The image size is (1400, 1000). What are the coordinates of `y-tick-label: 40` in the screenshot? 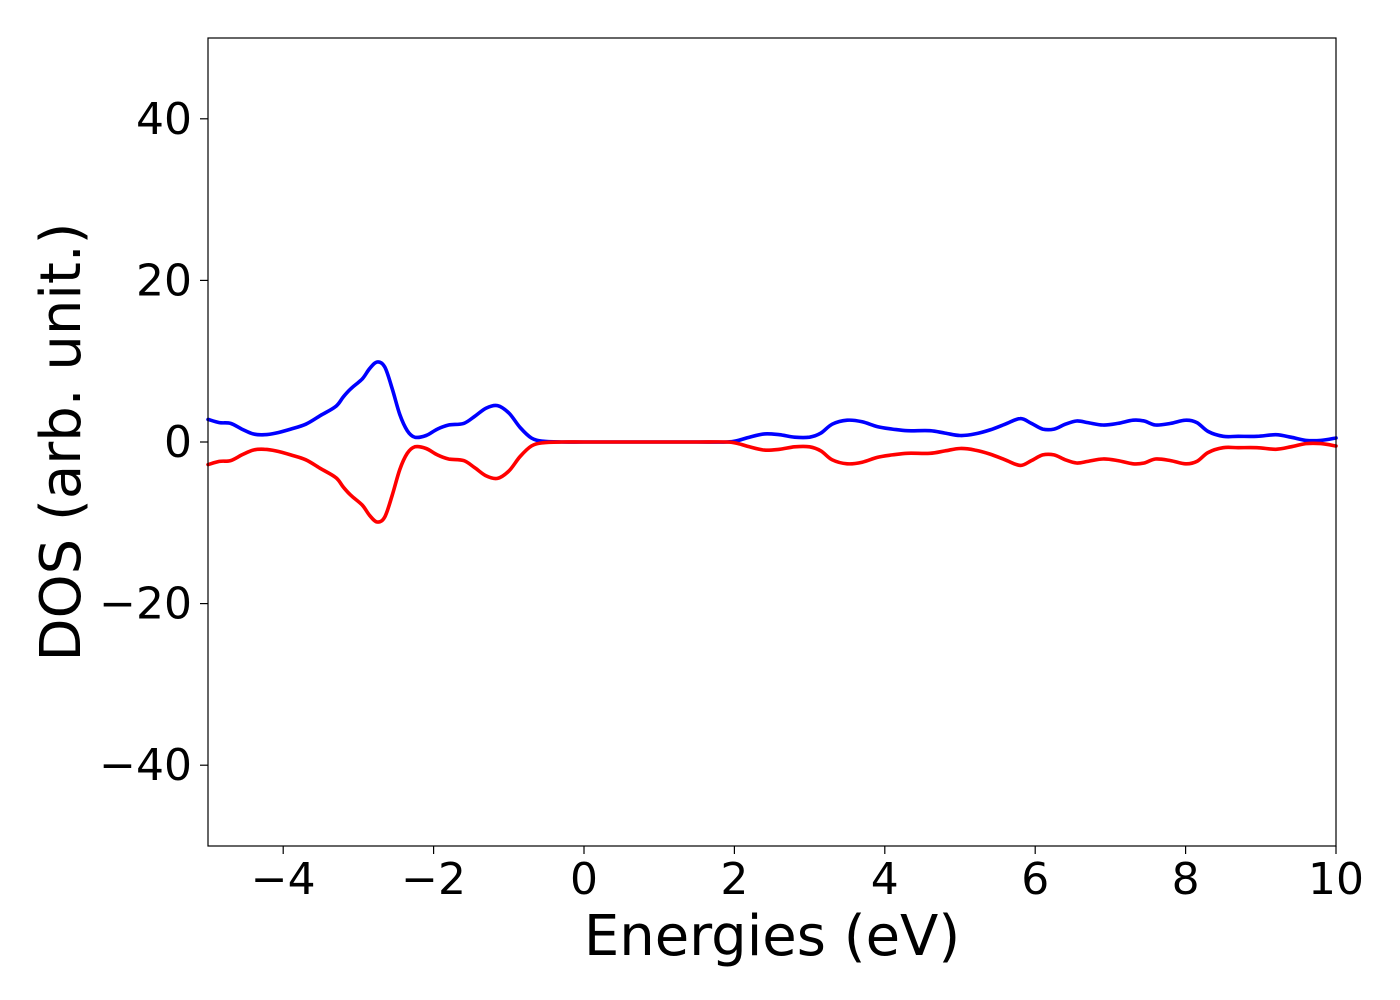 It's located at (164, 119).